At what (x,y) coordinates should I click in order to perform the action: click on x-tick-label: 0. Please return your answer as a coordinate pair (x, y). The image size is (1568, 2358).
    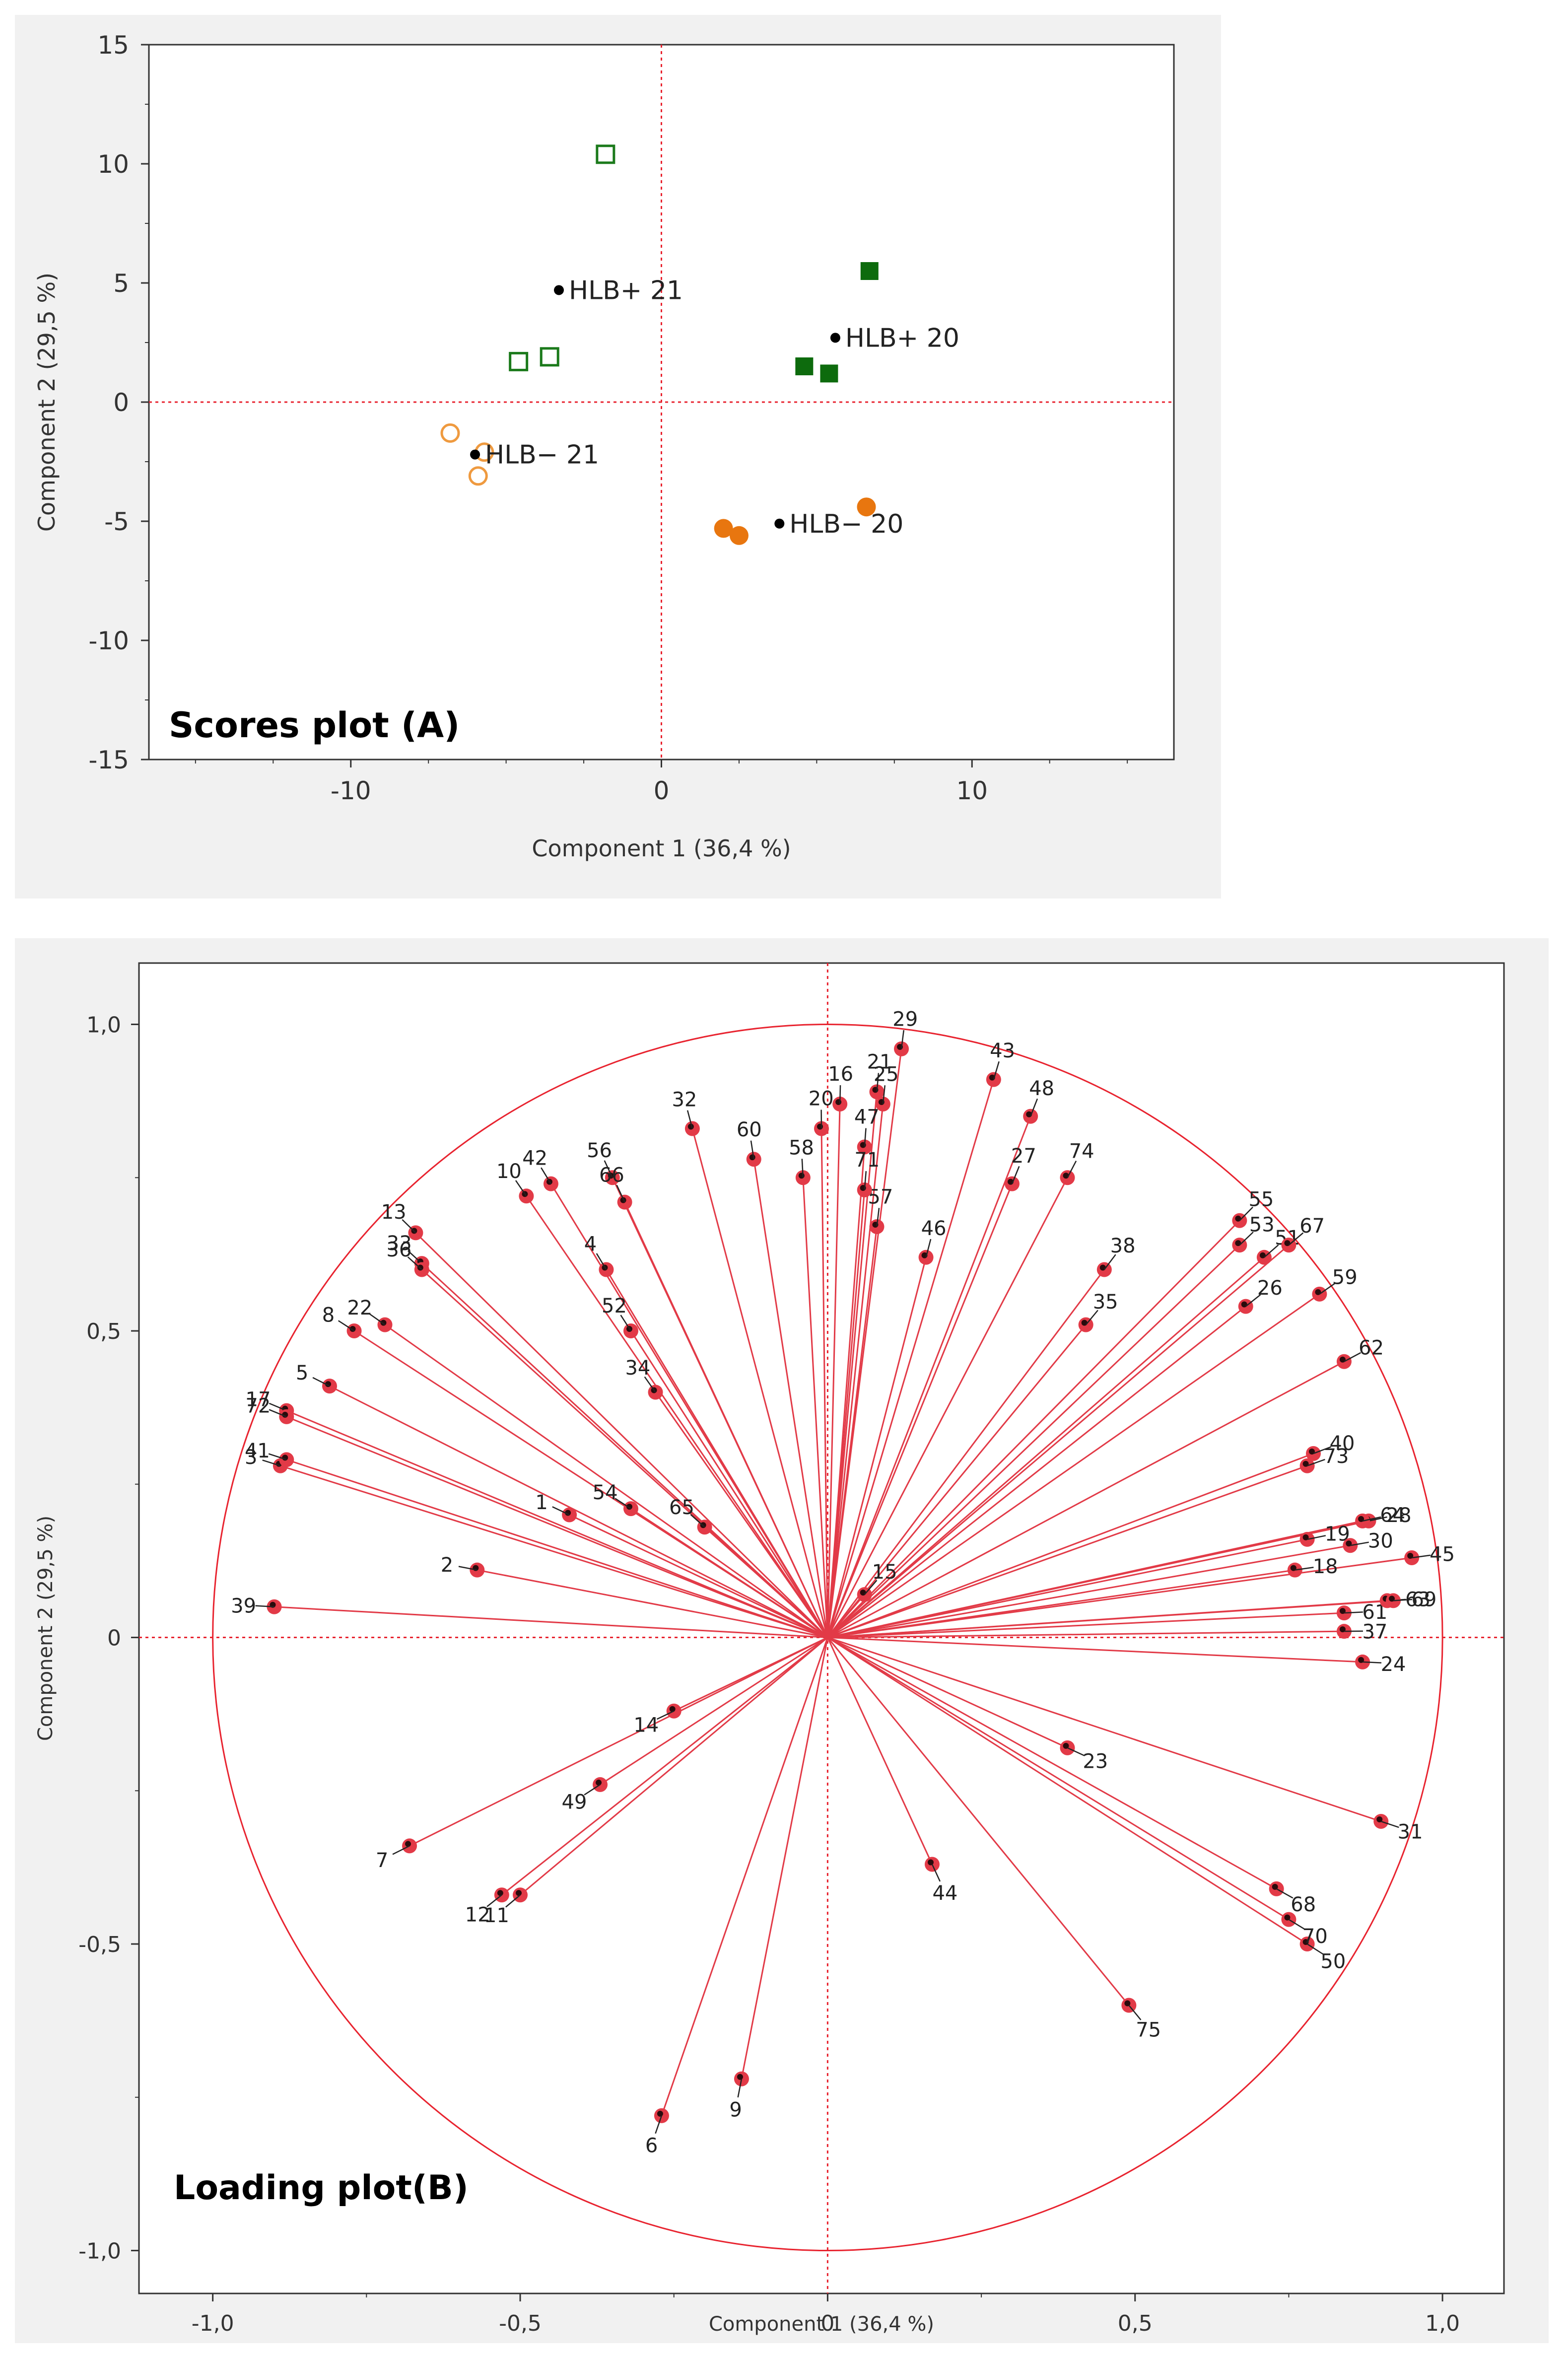
    Looking at the image, I should click on (827, 2323).